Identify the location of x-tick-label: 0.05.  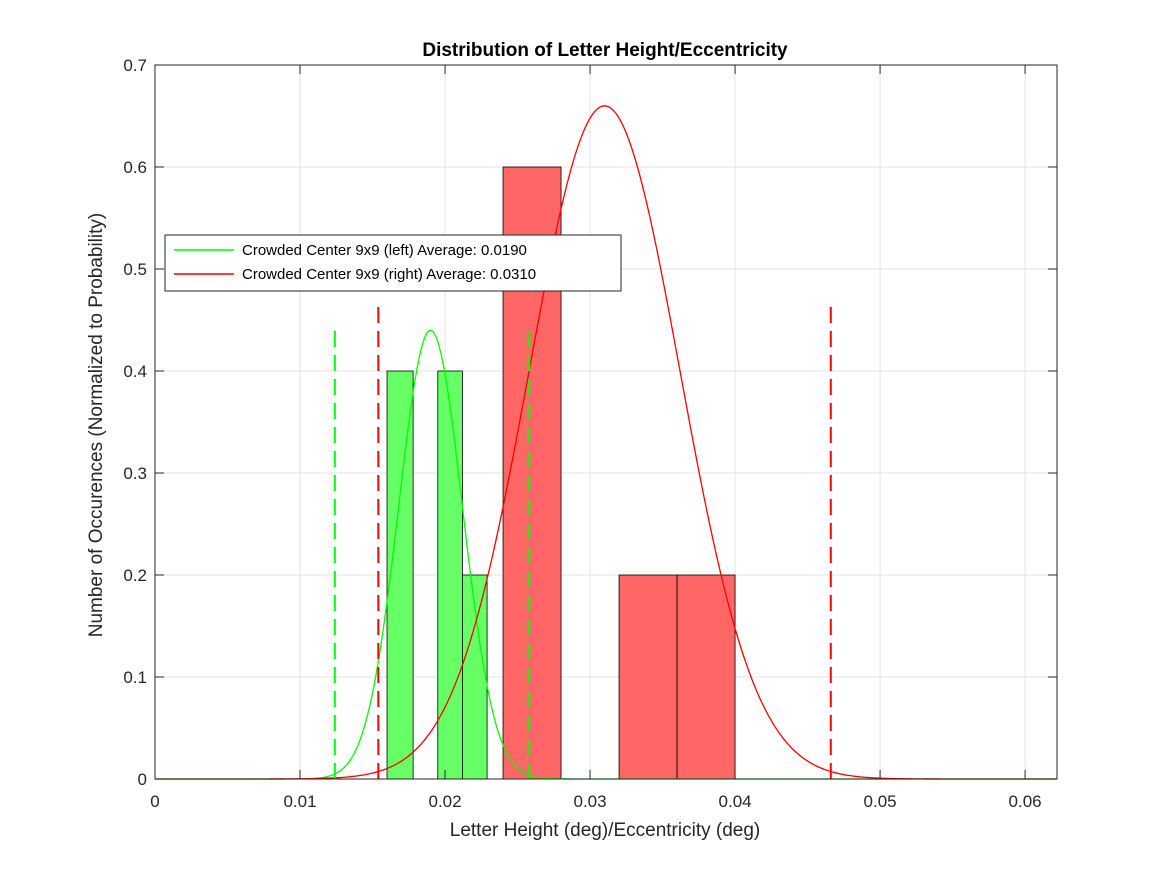
(880, 801).